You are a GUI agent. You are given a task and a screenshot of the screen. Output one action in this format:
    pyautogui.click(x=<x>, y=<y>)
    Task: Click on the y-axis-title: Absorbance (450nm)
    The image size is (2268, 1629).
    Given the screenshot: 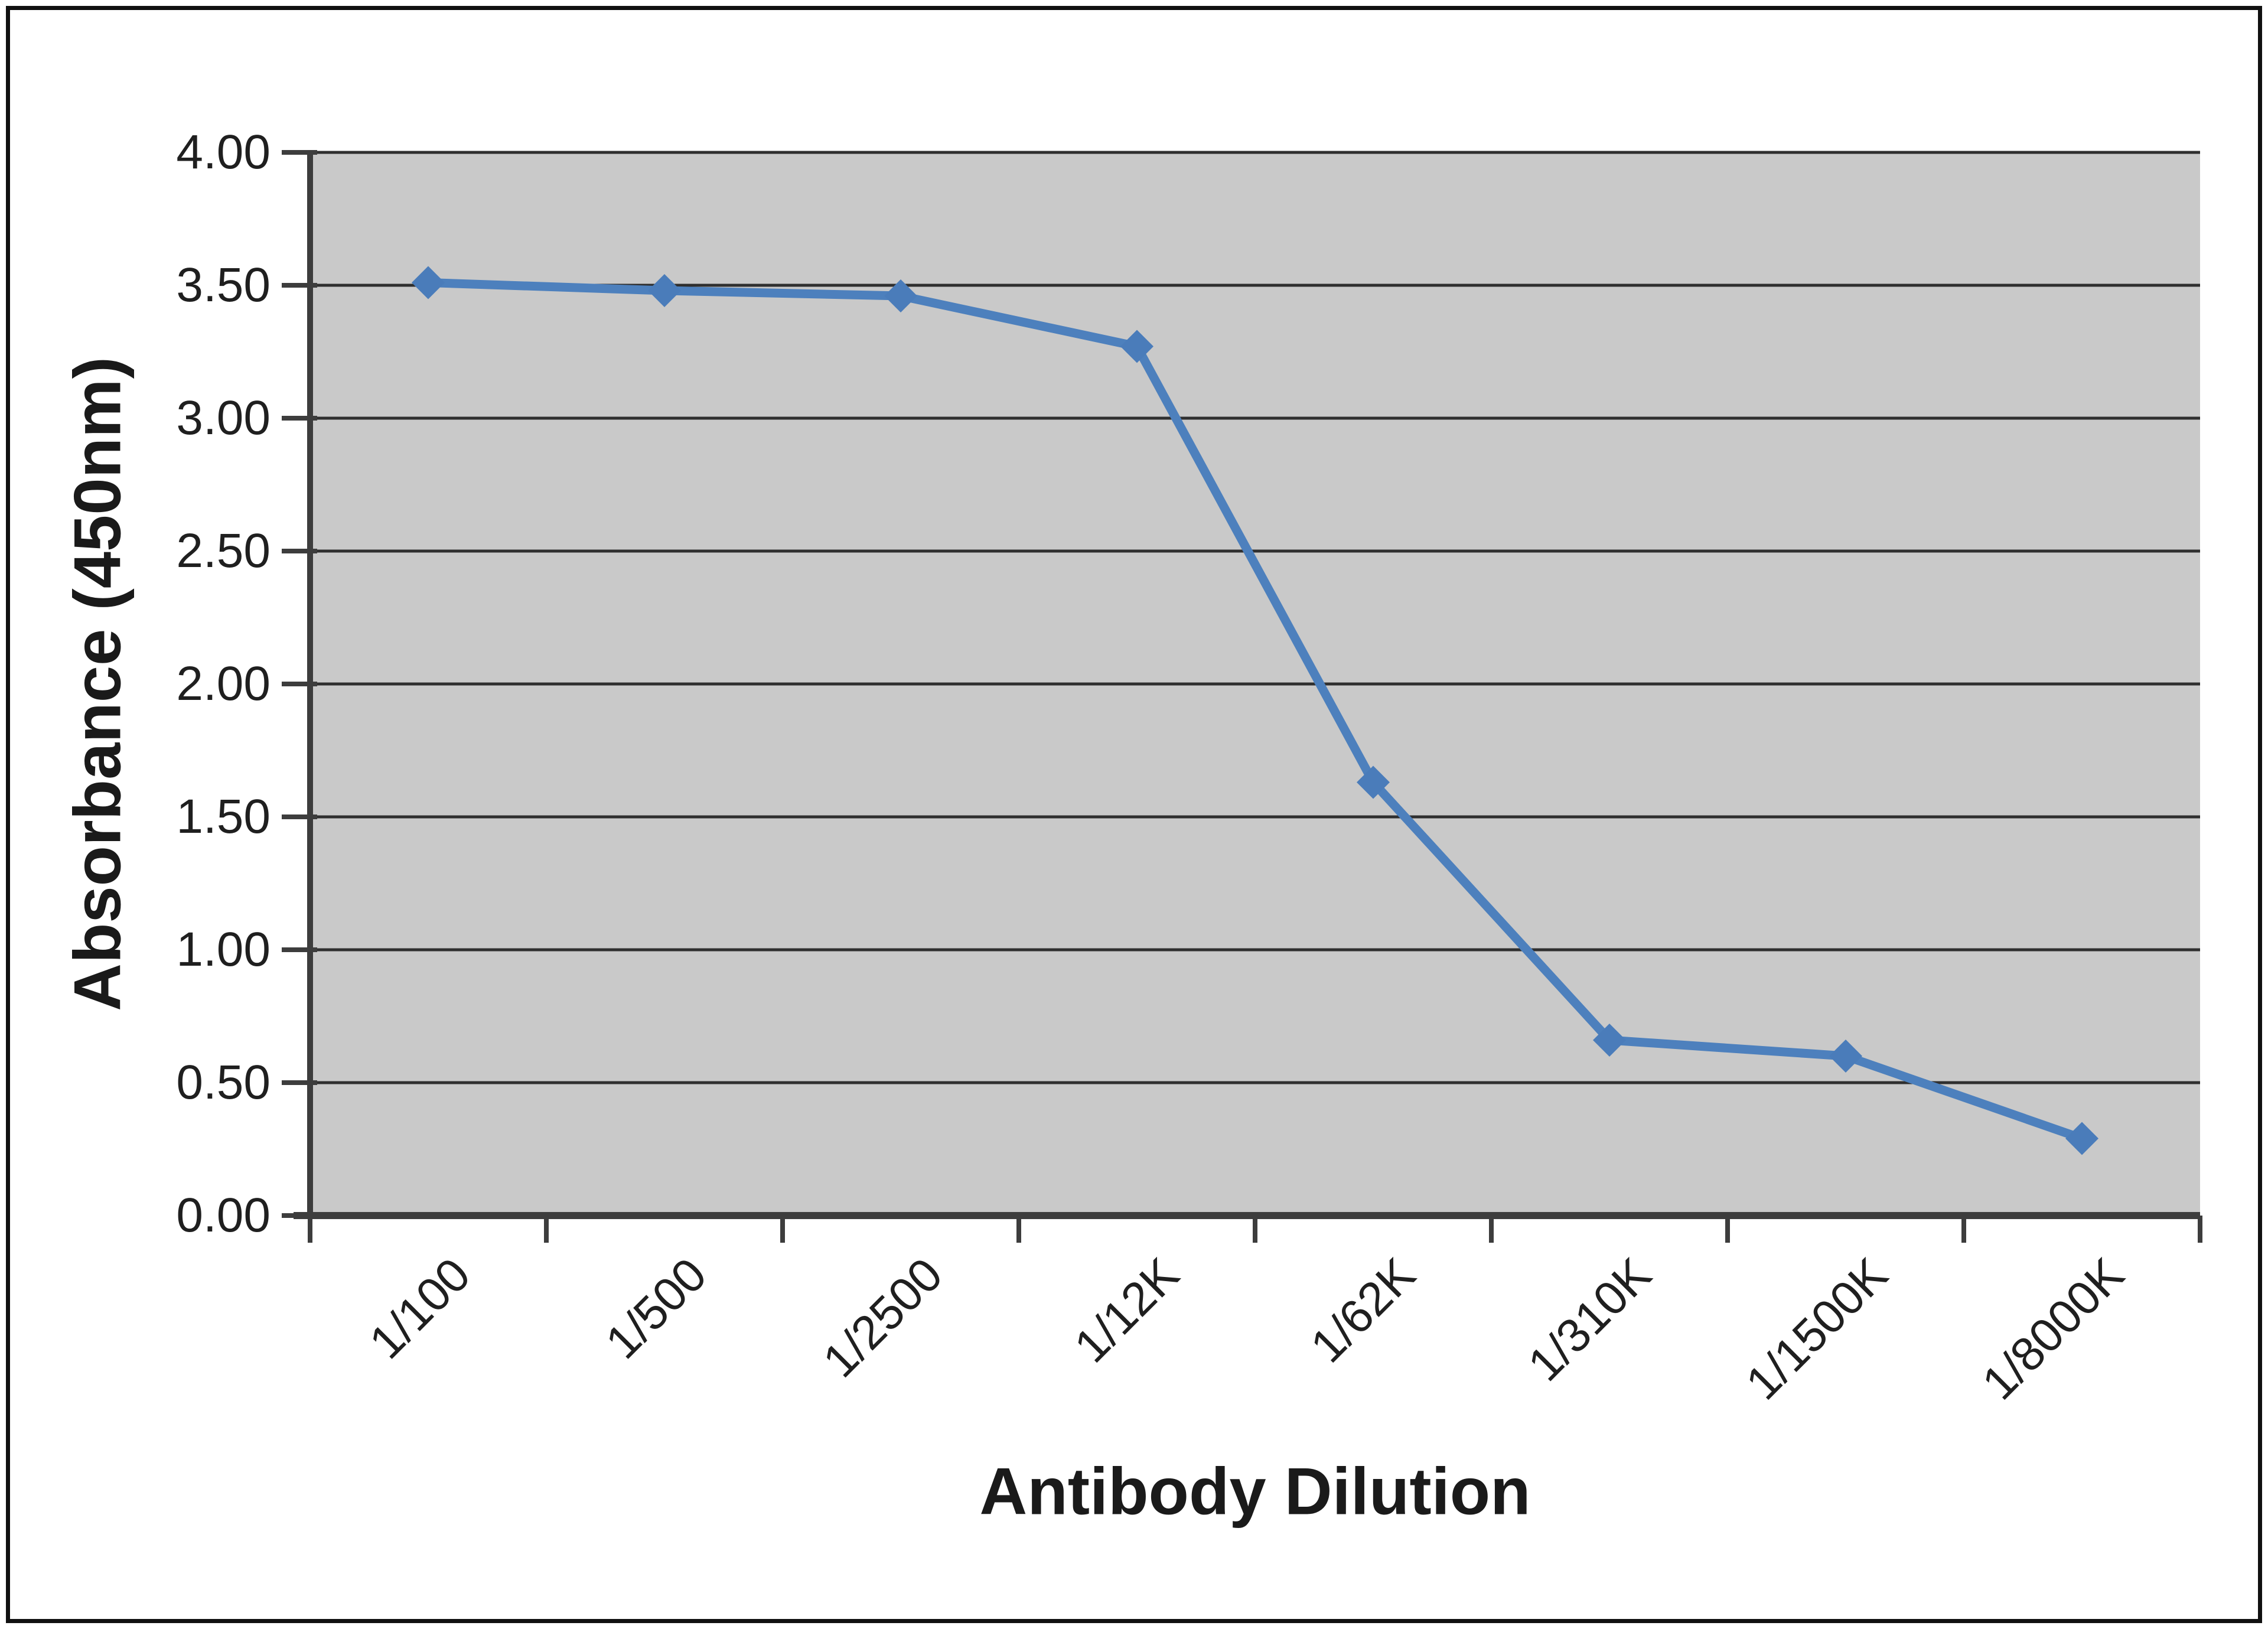 What is the action you would take?
    pyautogui.click(x=97, y=684)
    